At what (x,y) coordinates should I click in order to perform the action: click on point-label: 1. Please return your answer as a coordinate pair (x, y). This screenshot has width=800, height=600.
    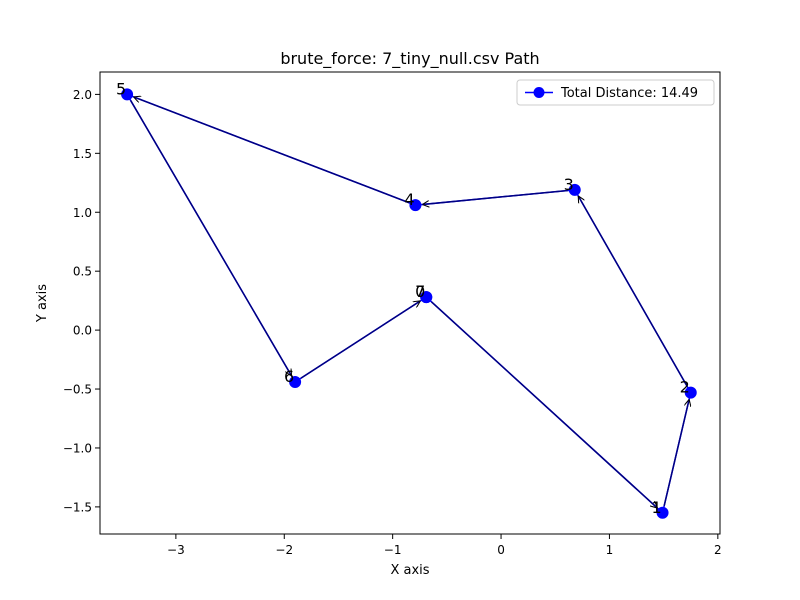
    Looking at the image, I should click on (656, 507).